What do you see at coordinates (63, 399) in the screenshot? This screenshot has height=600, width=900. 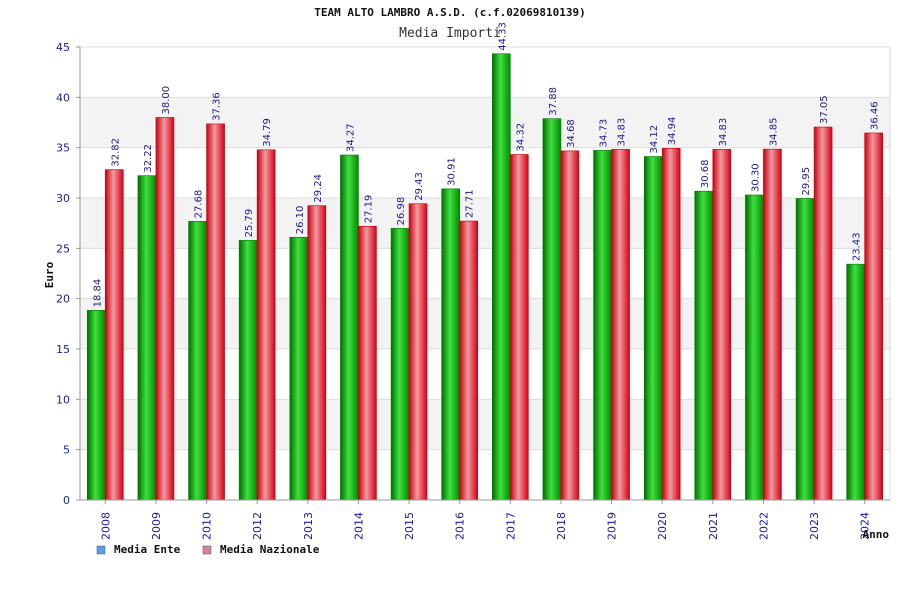 I see `y-tick-label: 10` at bounding box center [63, 399].